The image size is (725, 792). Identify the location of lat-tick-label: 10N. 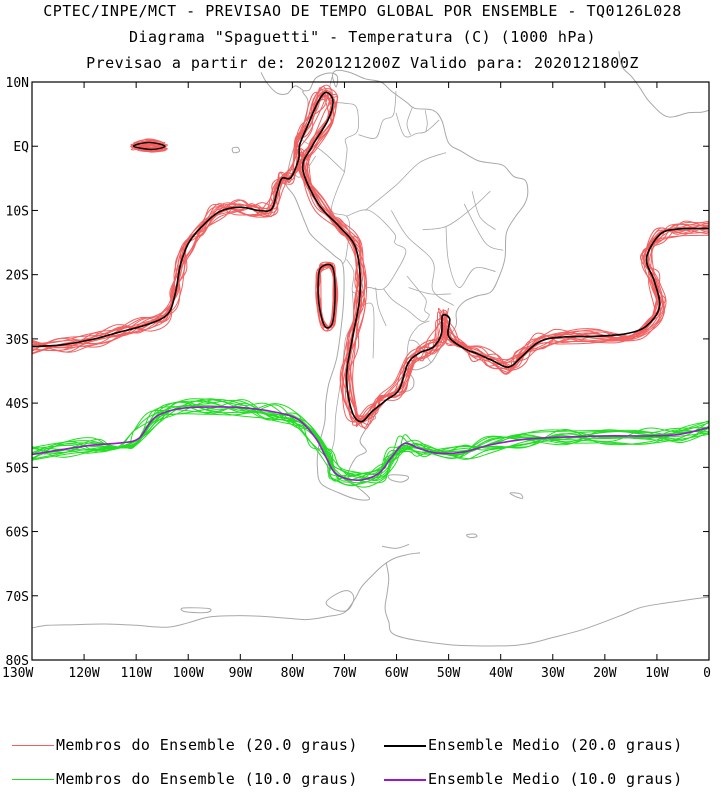
(17, 83).